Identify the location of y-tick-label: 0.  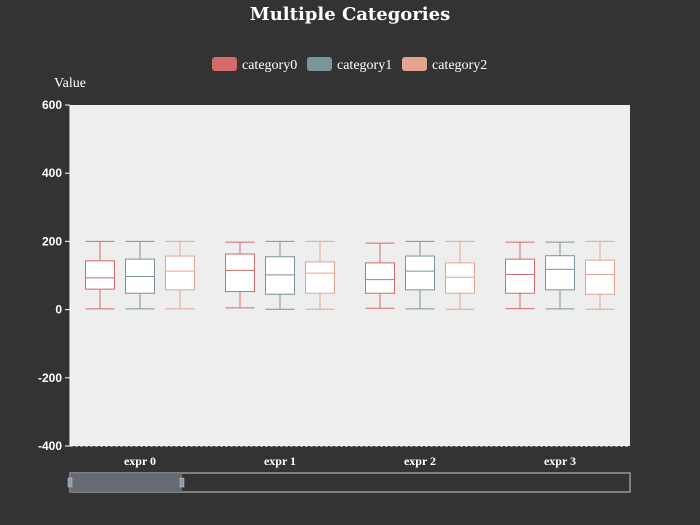
(58, 310).